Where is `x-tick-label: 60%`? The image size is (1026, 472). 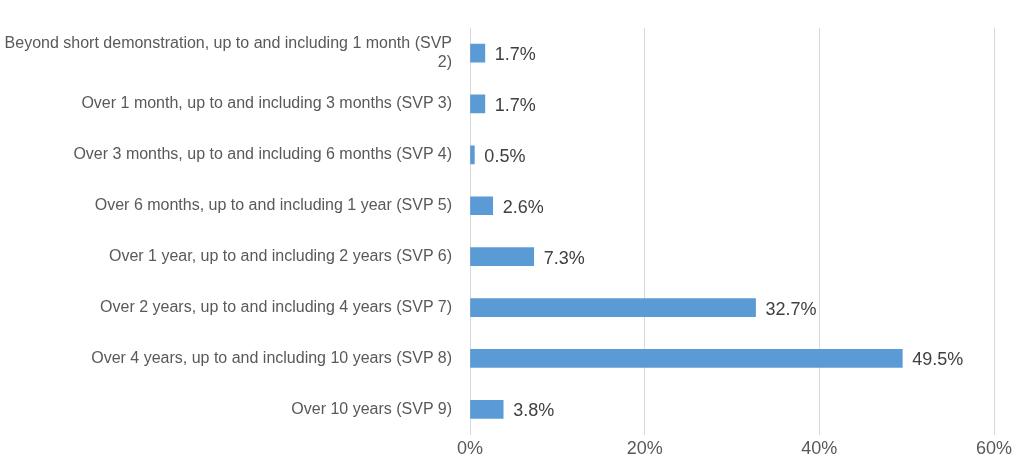 x-tick-label: 60% is located at coordinates (994, 447).